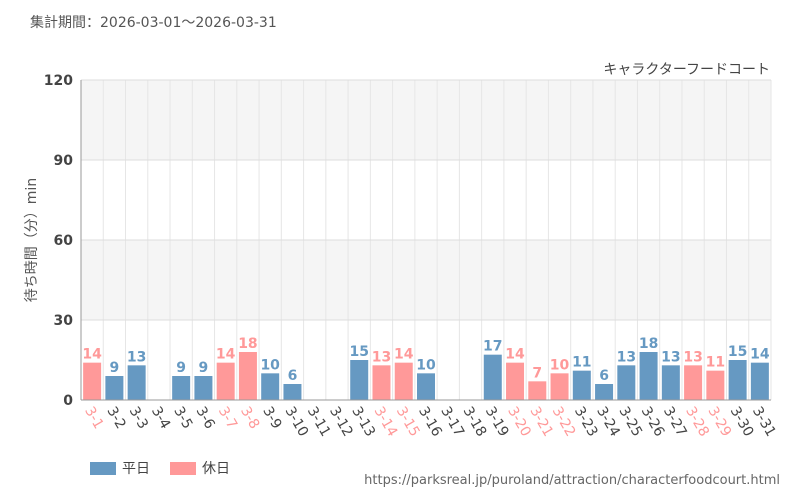 The width and height of the screenshot is (800, 500). I want to click on y-tick-label: 30, so click(64, 321).